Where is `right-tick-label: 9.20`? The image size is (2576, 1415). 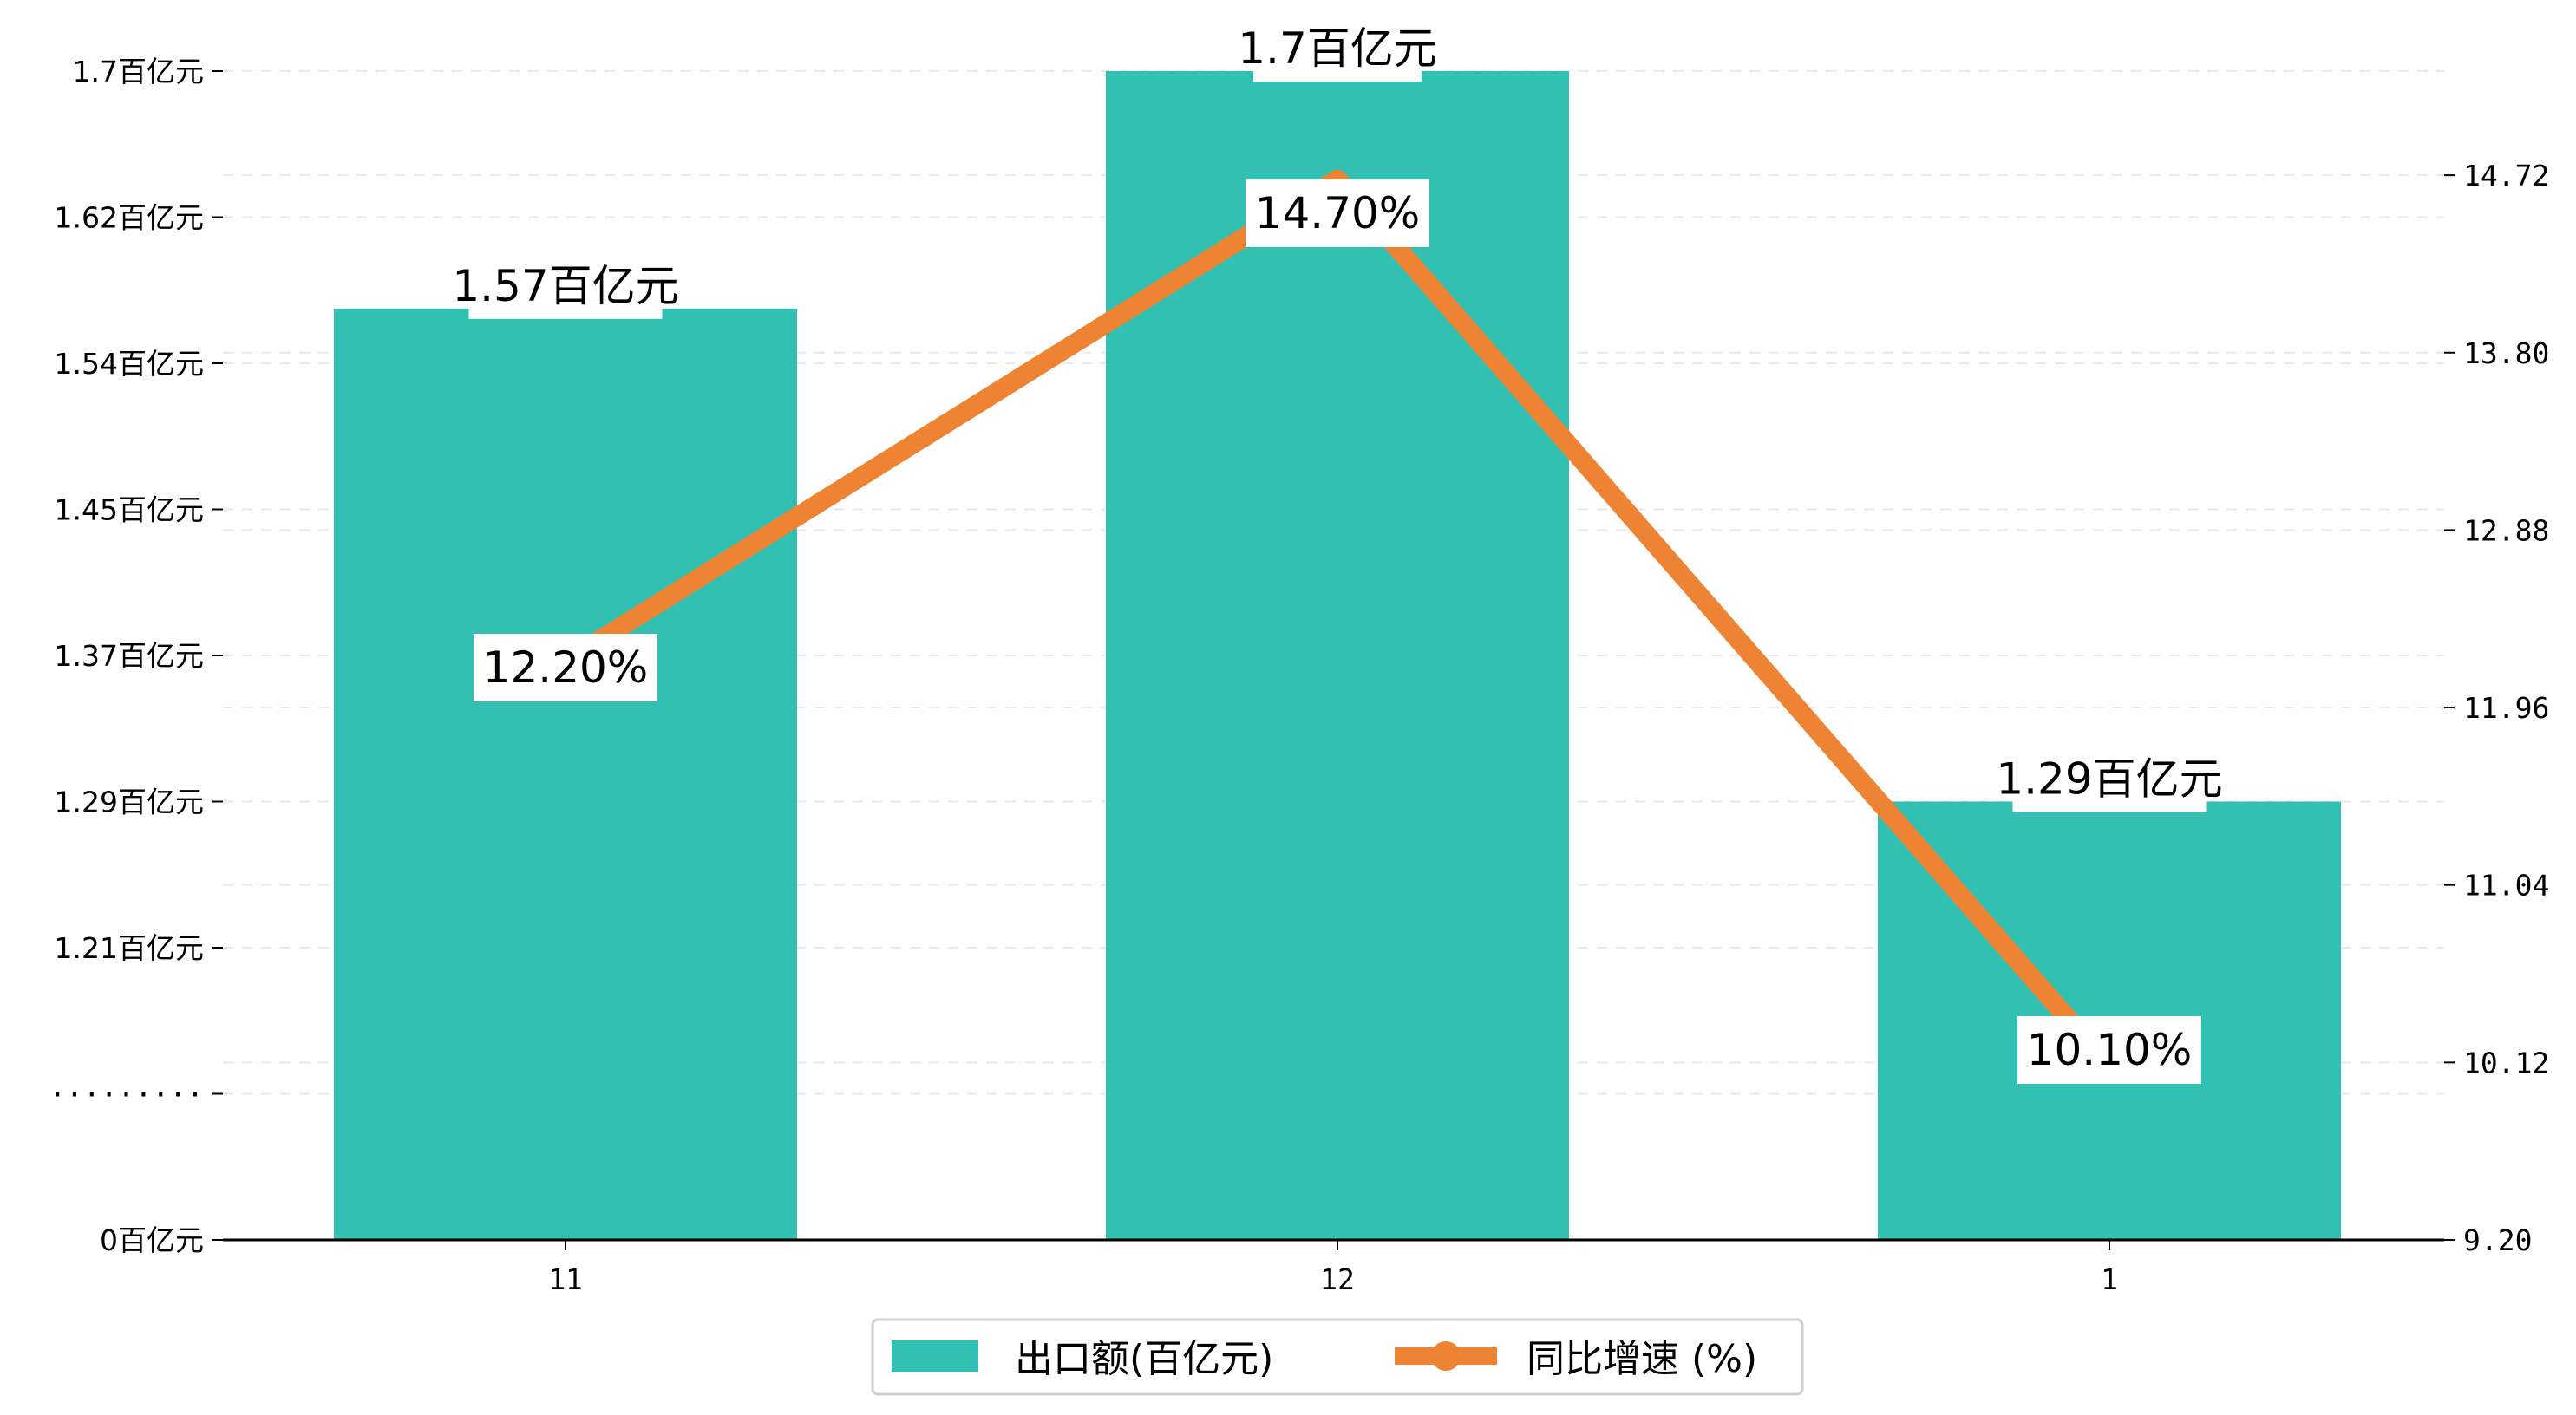
right-tick-label: 9.20 is located at coordinates (2497, 1240).